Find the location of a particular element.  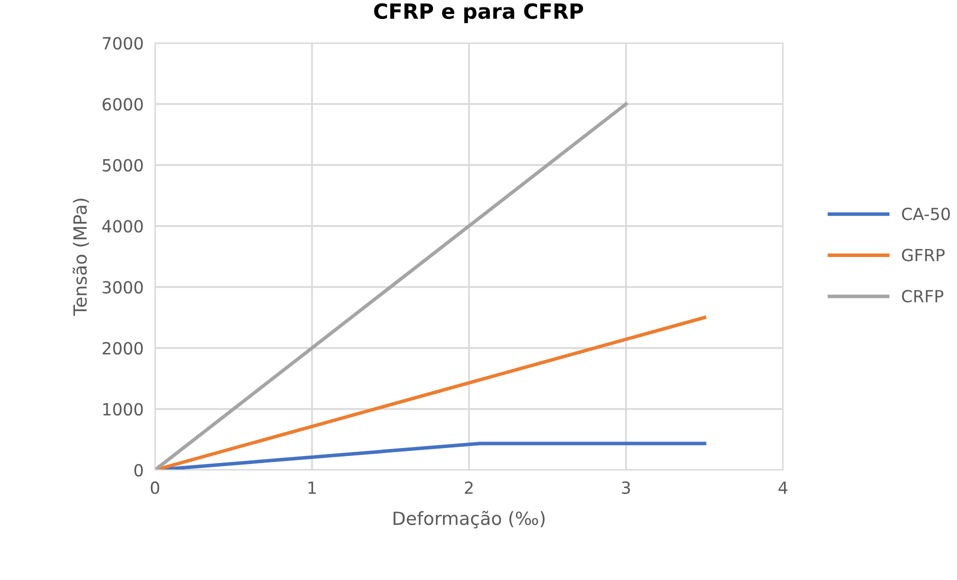

x-tick-label: 0 is located at coordinates (155, 487).